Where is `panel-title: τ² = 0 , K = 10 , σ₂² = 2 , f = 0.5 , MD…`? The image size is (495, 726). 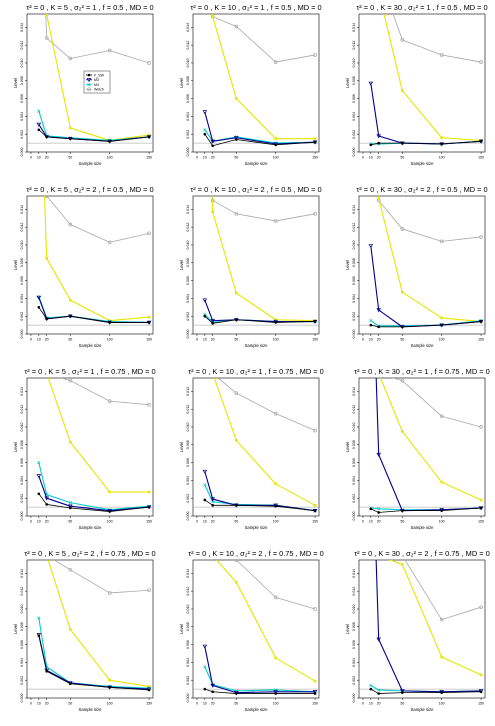
panel-title: τ² = 0 , K = 10 , σ₂² = 2 , f = 0.5 , MD… is located at coordinates (255, 189).